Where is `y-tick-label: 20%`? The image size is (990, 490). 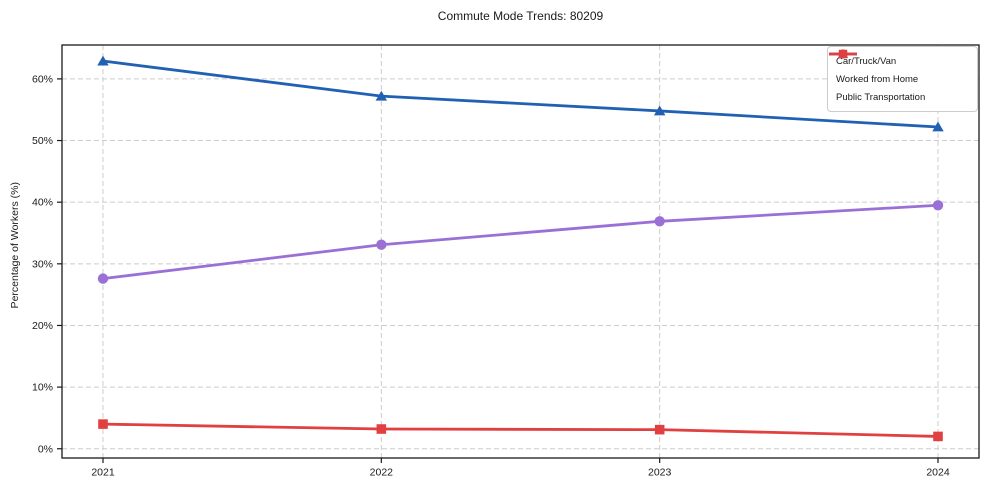
y-tick-label: 20% is located at coordinates (42, 326).